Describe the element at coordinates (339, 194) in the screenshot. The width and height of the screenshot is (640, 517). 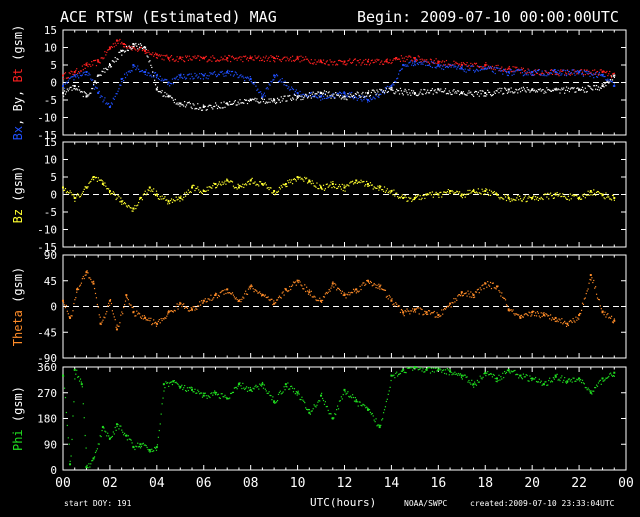
I see `series-bz` at that location.